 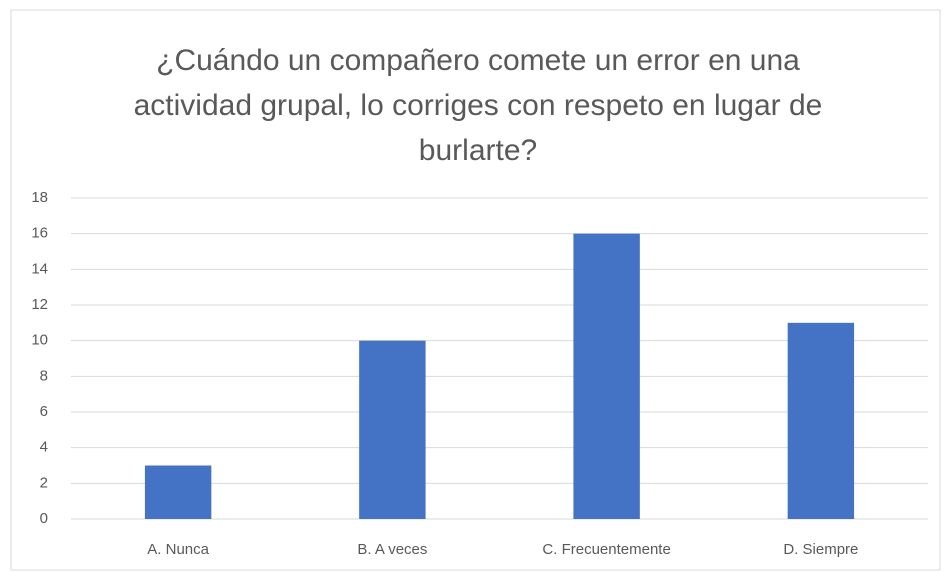 What do you see at coordinates (820, 549) in the screenshot?
I see `x-tick-label: D. Siempre` at bounding box center [820, 549].